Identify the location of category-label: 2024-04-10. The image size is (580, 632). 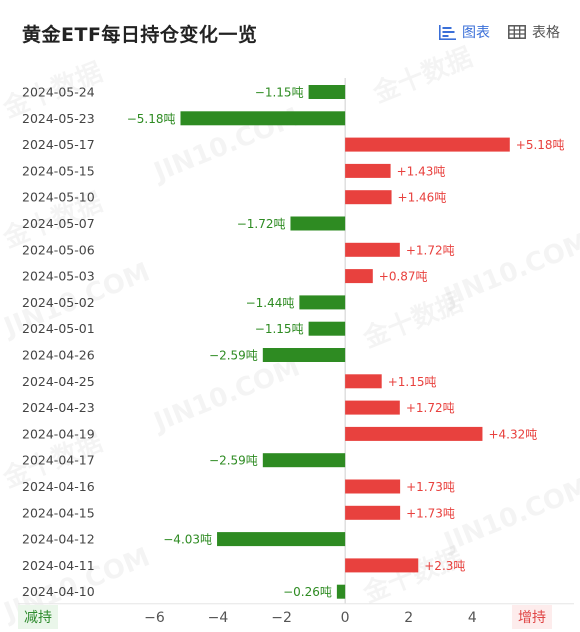
(58, 591).